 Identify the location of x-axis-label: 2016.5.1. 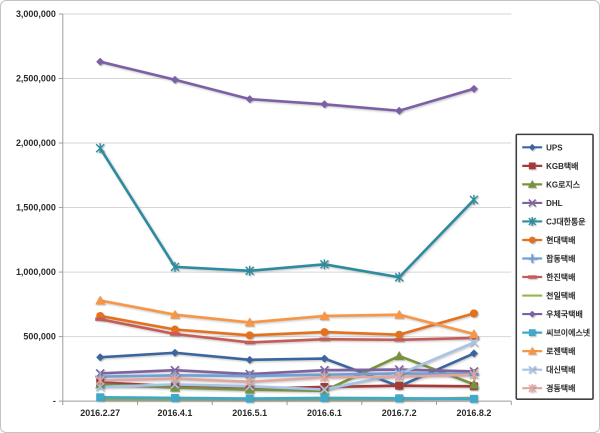
(249, 413).